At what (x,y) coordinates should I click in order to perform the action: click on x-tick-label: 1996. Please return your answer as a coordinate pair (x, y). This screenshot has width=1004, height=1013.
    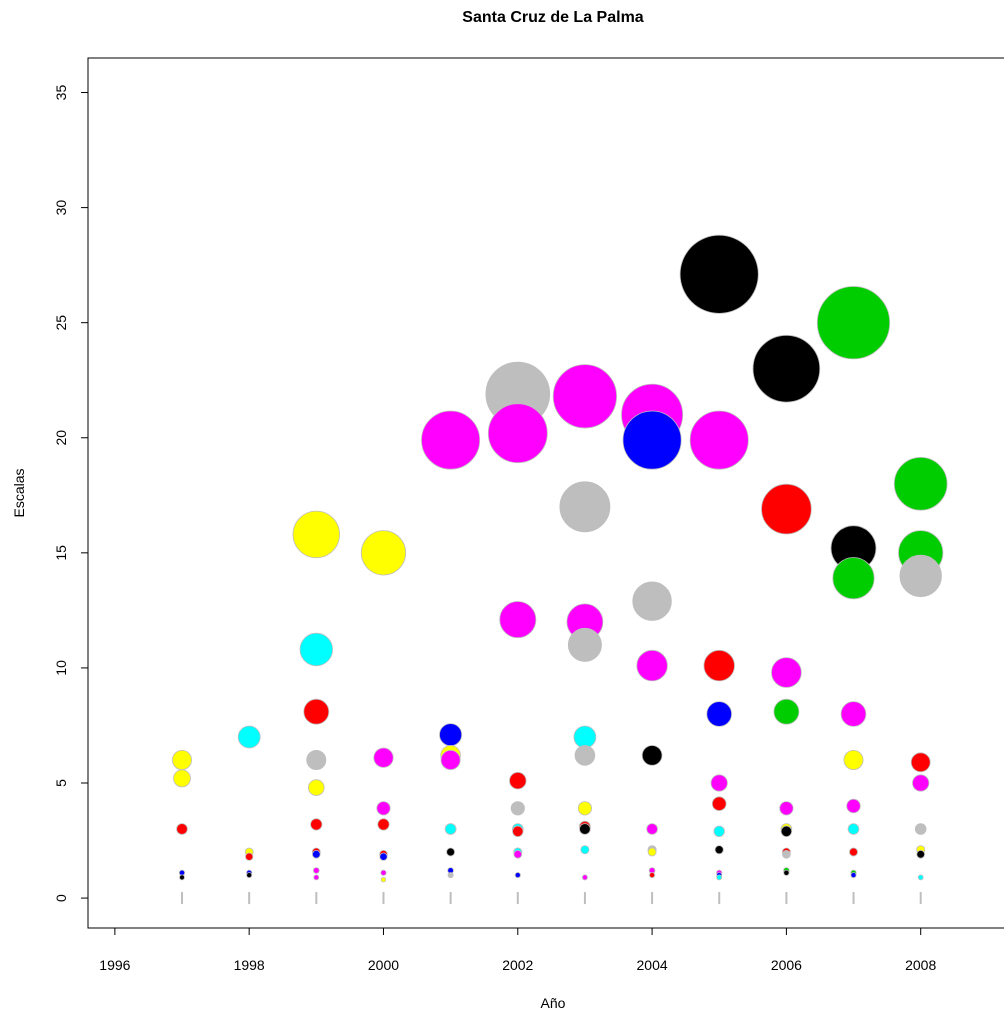
    Looking at the image, I should click on (114, 965).